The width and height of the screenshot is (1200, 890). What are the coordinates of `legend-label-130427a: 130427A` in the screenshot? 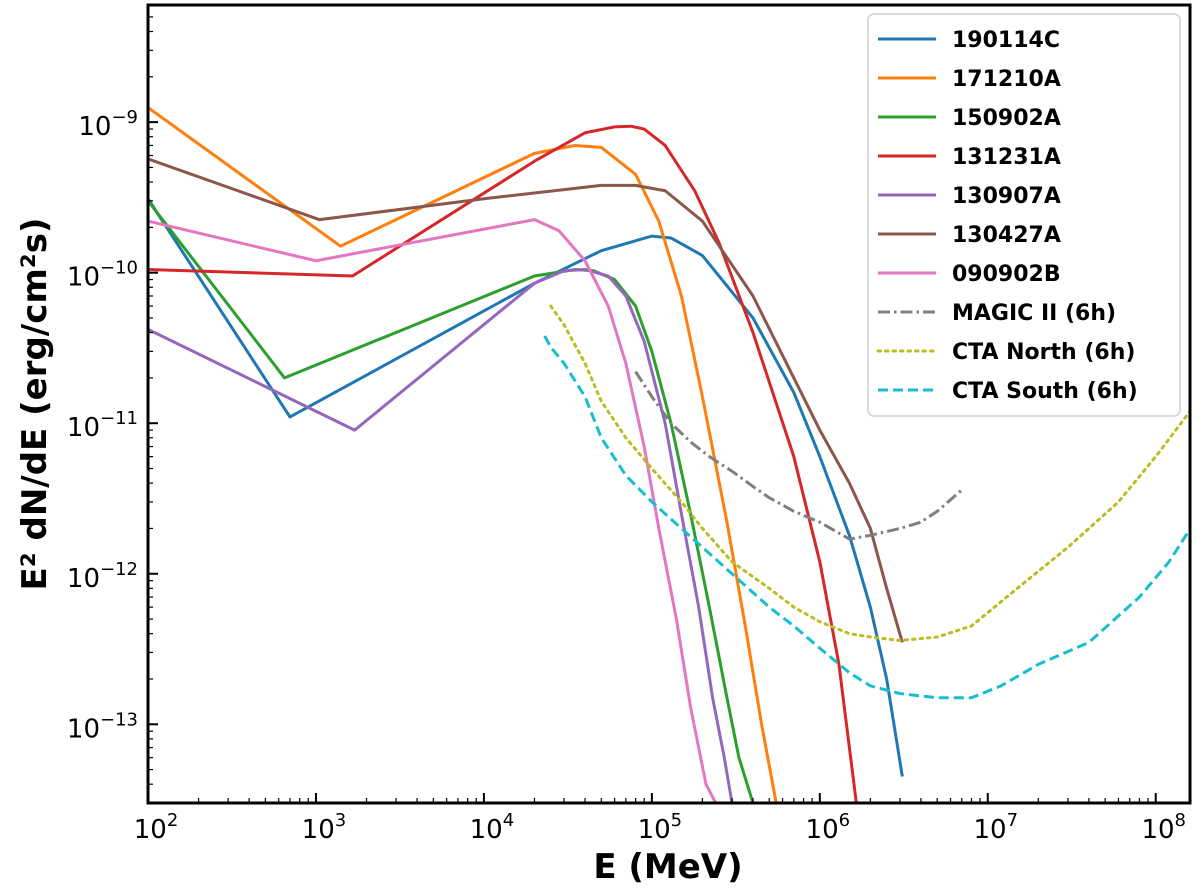 It's located at (1006, 235).